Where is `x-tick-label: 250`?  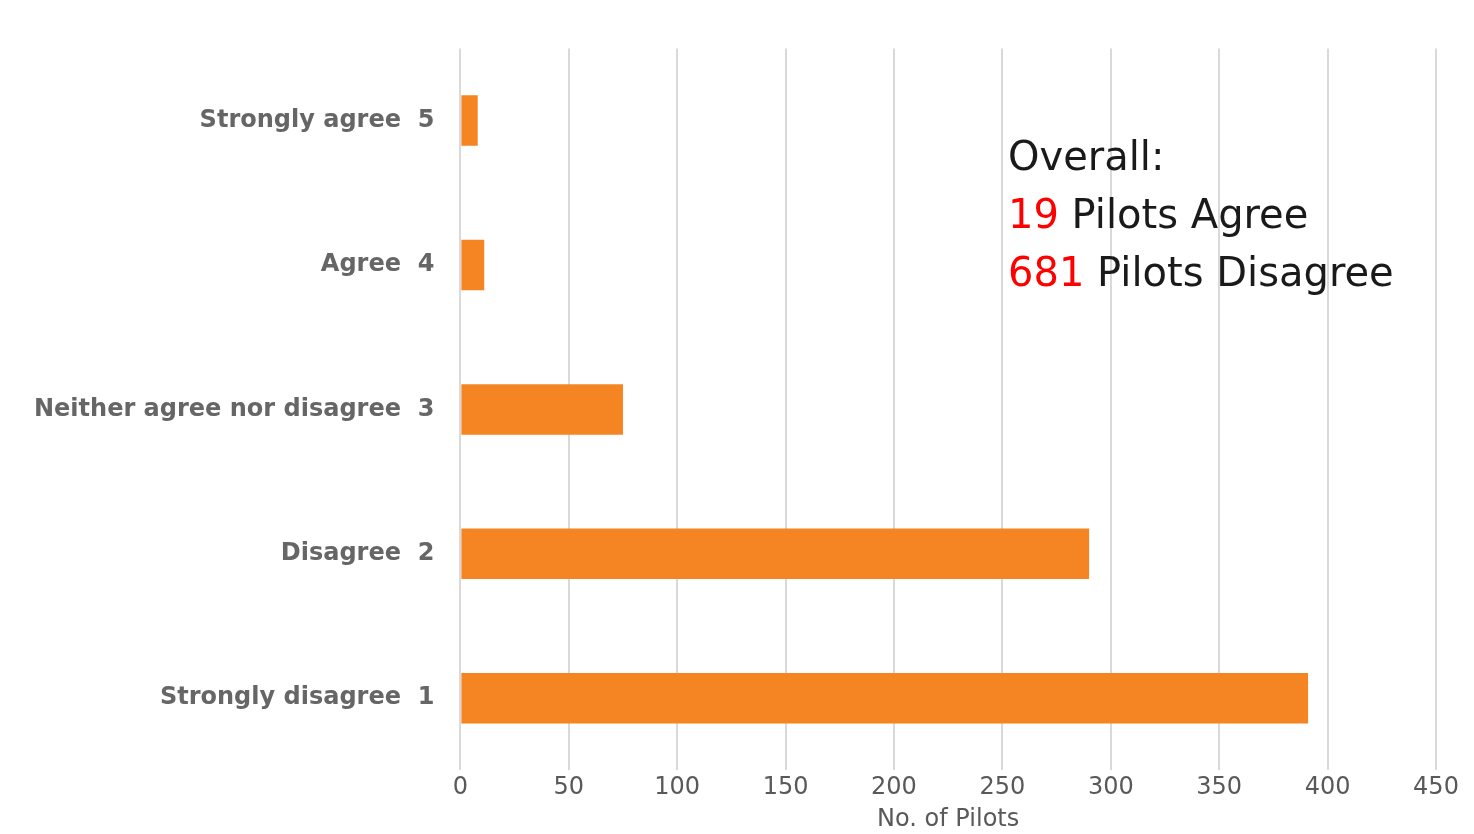 x-tick-label: 250 is located at coordinates (1002, 786).